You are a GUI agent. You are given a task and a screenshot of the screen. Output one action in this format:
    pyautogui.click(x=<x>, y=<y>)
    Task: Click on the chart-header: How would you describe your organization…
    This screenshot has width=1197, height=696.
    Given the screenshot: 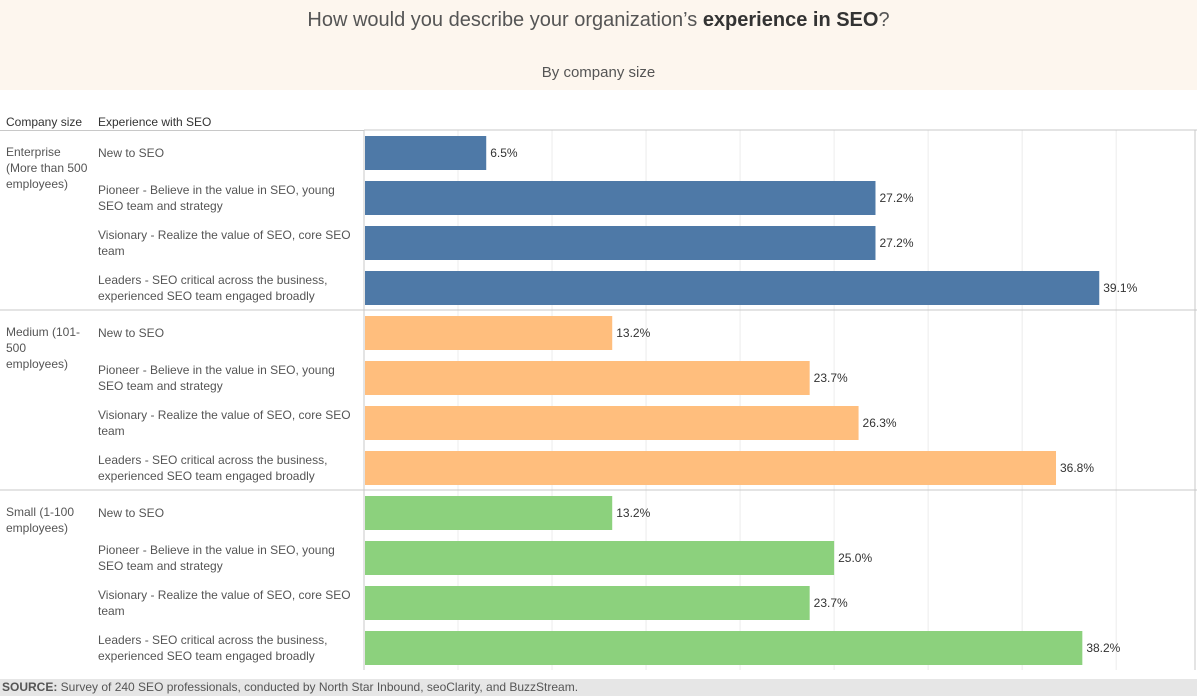 What is the action you would take?
    pyautogui.click(x=598, y=45)
    